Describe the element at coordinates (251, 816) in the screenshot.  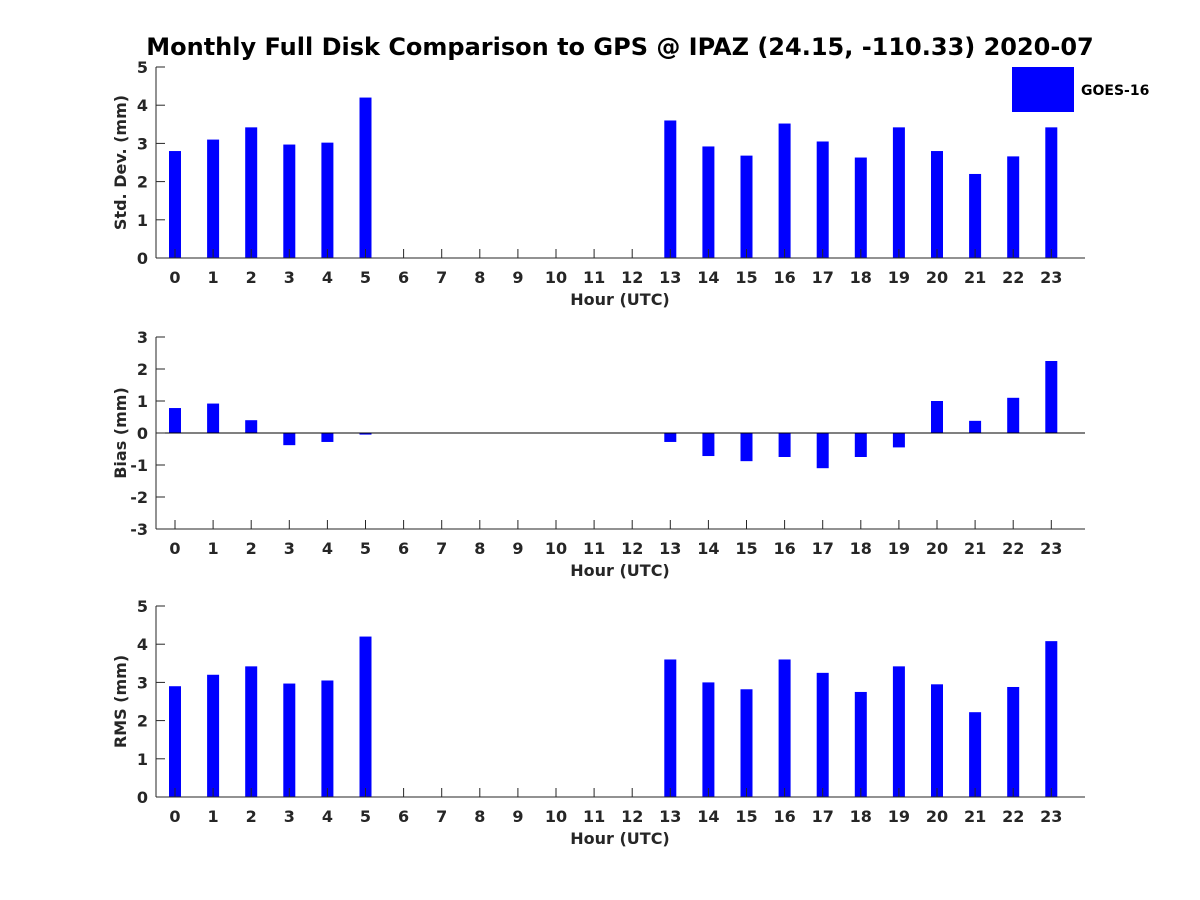
I see `rms-x-tick-label: 2` at that location.